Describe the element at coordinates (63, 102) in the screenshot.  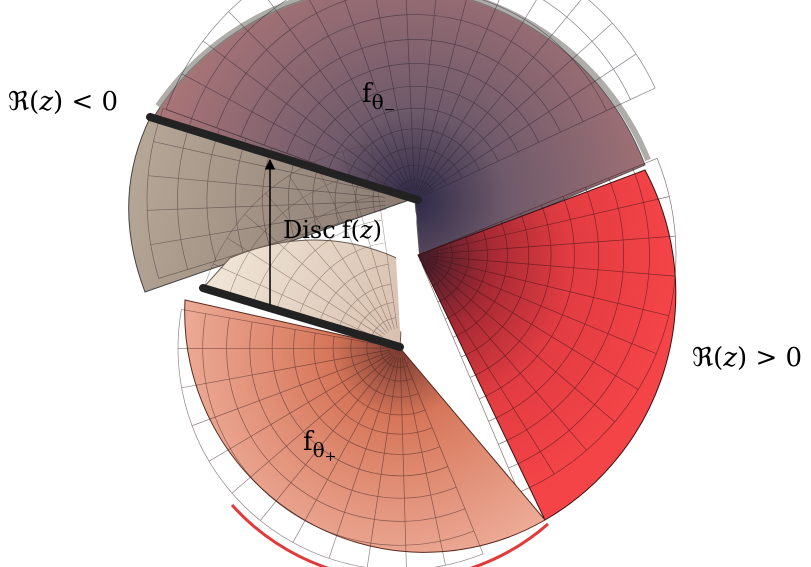
I see `label-re-negative: ℜ(z) < 0` at that location.